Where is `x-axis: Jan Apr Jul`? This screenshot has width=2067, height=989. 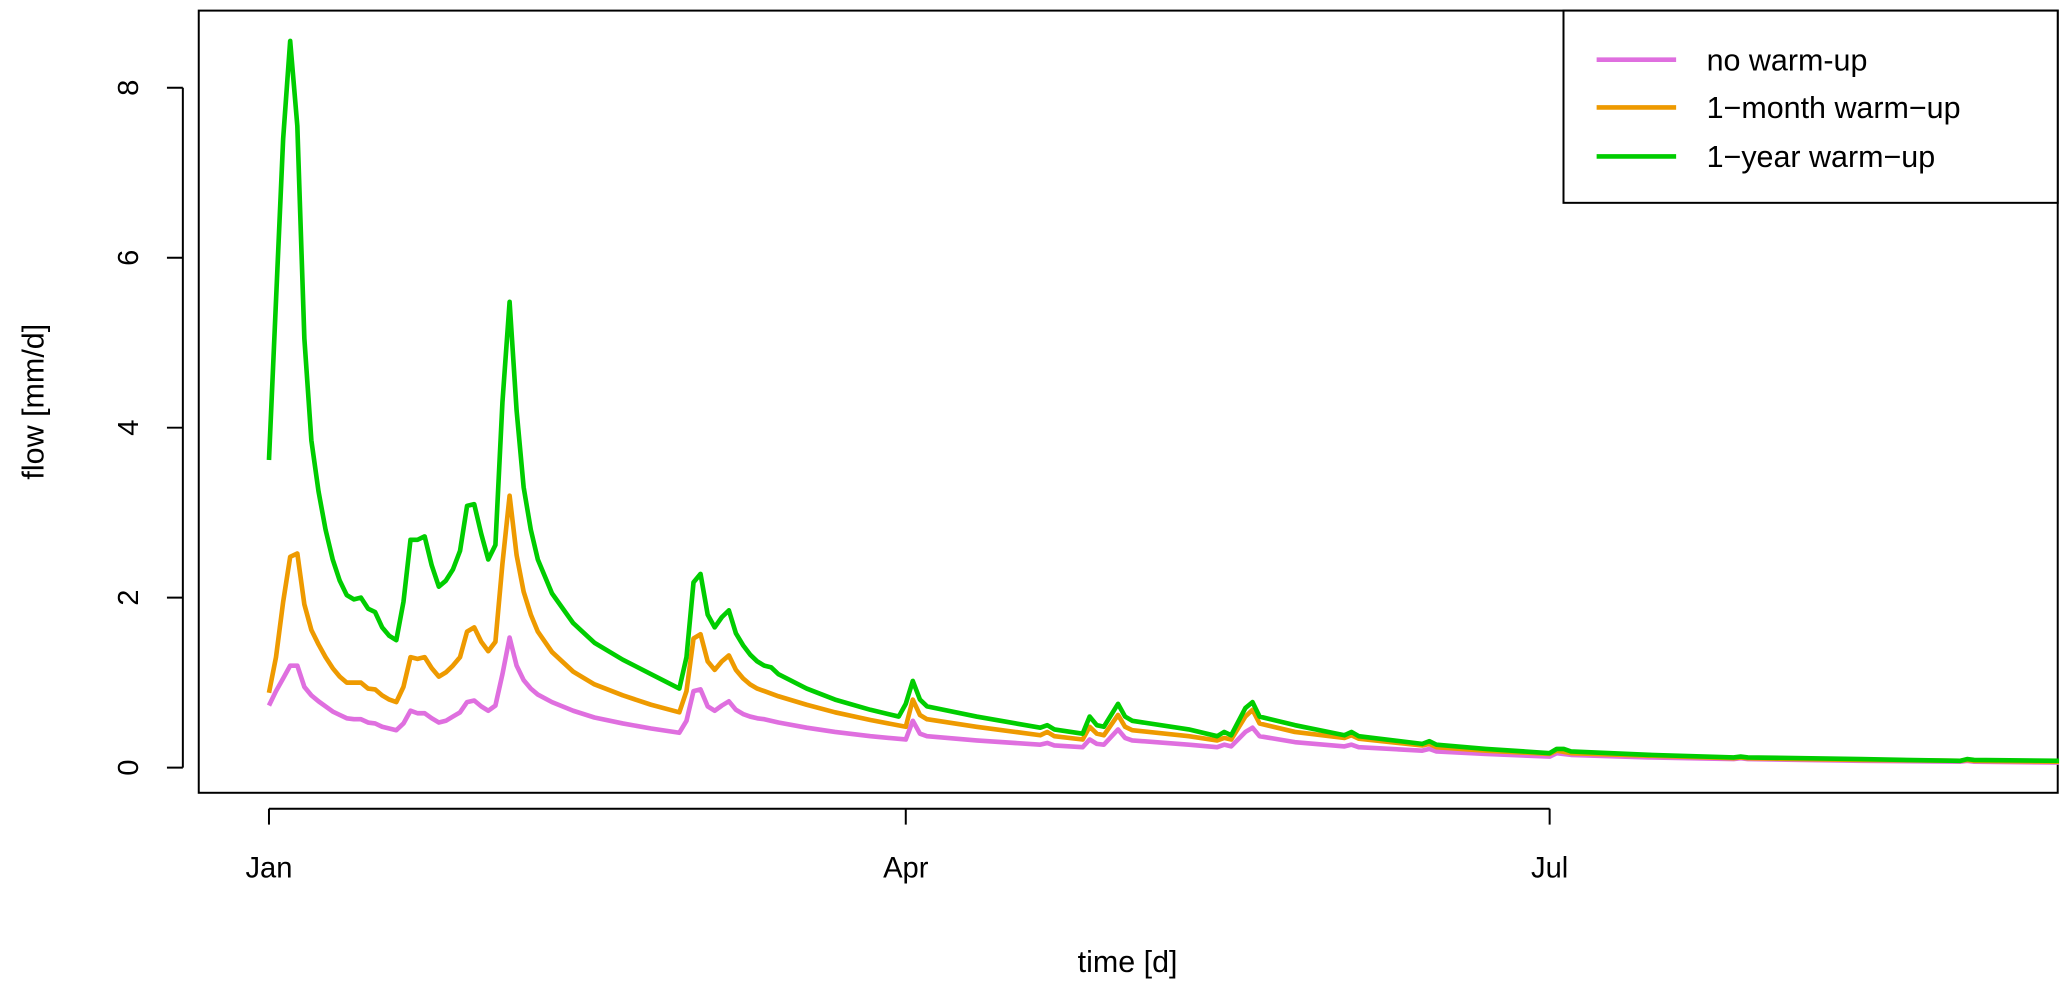 x-axis: Jan Apr Jul is located at coordinates (906, 846).